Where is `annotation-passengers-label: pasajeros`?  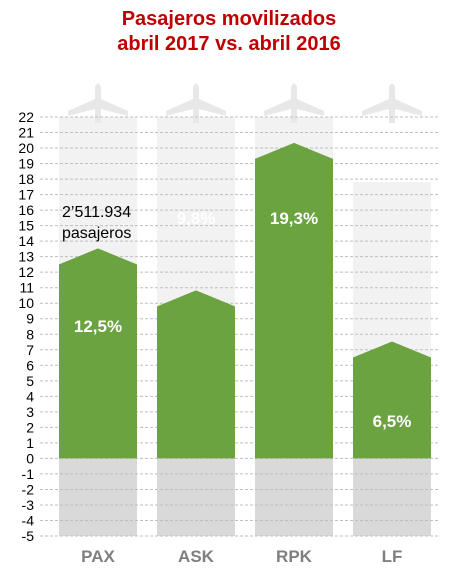
annotation-passengers-label: pasajeros is located at coordinates (97, 233).